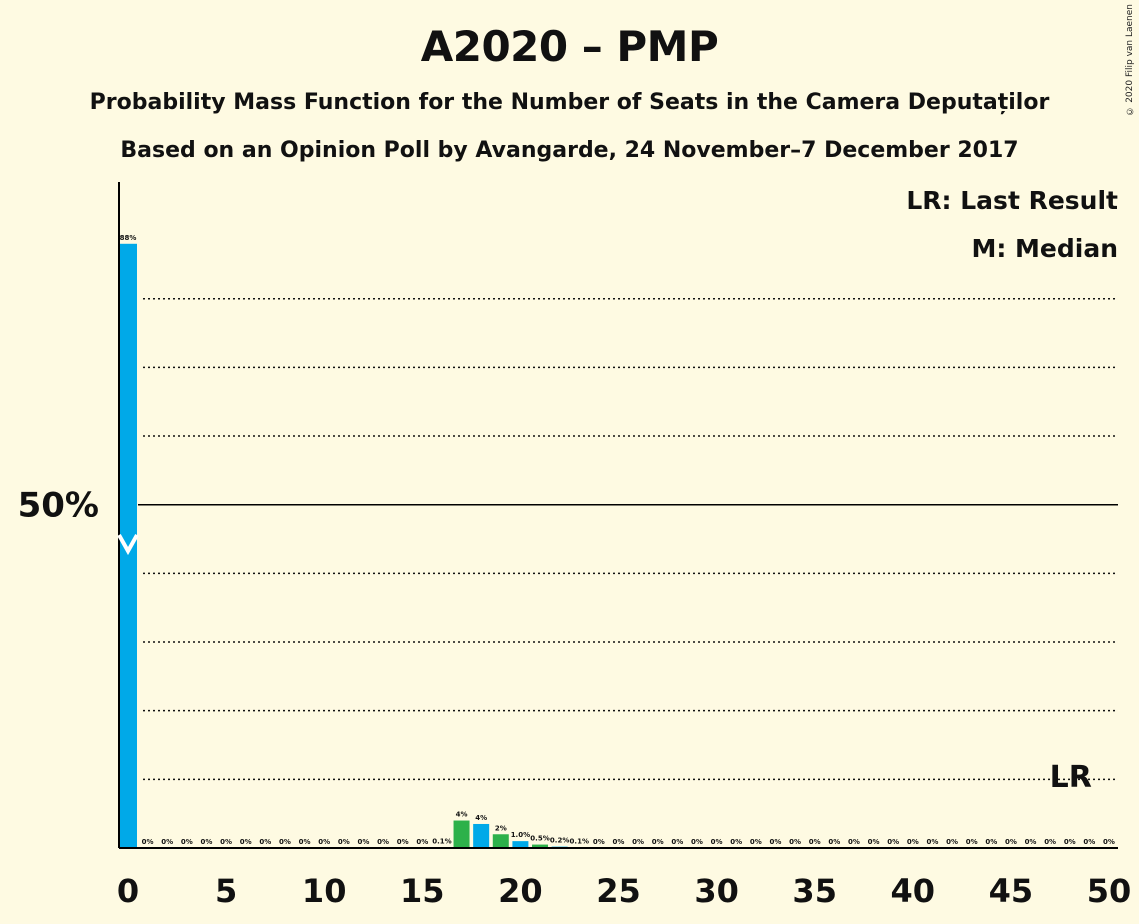 The width and height of the screenshot is (1139, 924). What do you see at coordinates (344, 842) in the screenshot?
I see `bar-label-seat-11: 0%` at bounding box center [344, 842].